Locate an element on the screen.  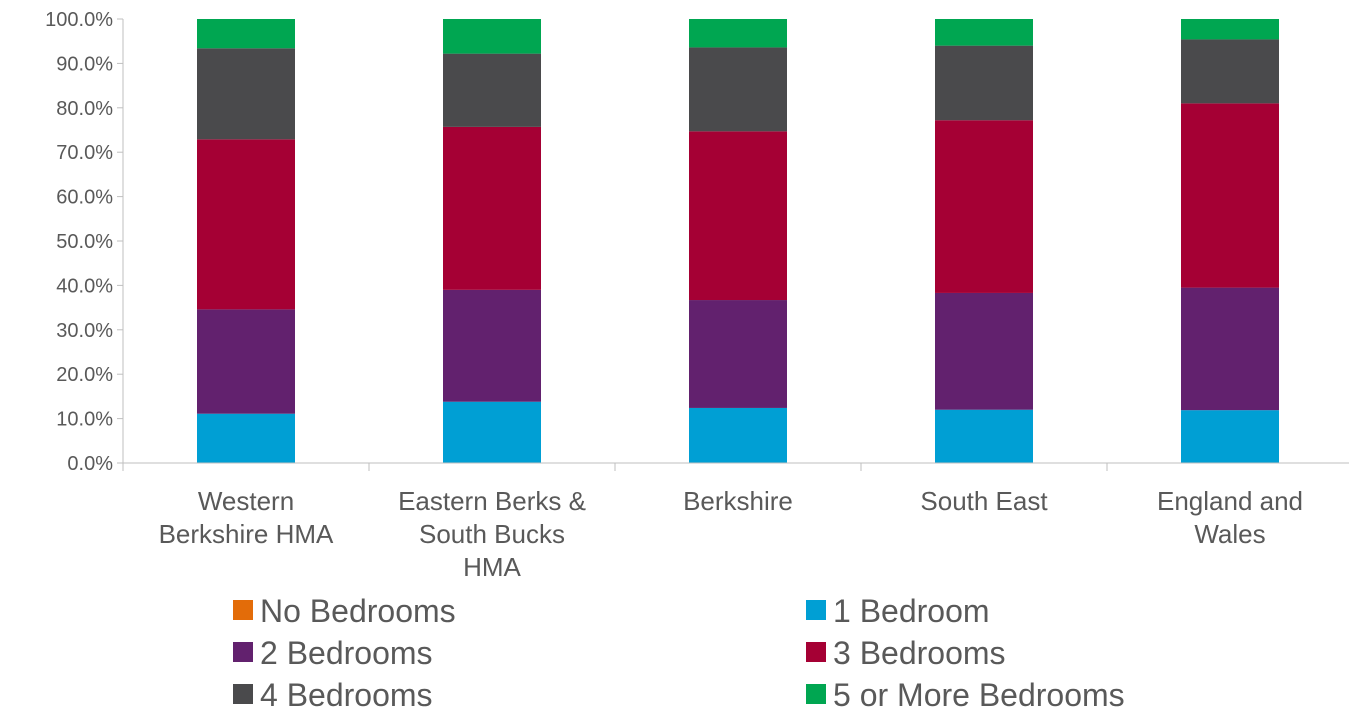
x-category-label-line: Berkshire is located at coordinates (738, 501).